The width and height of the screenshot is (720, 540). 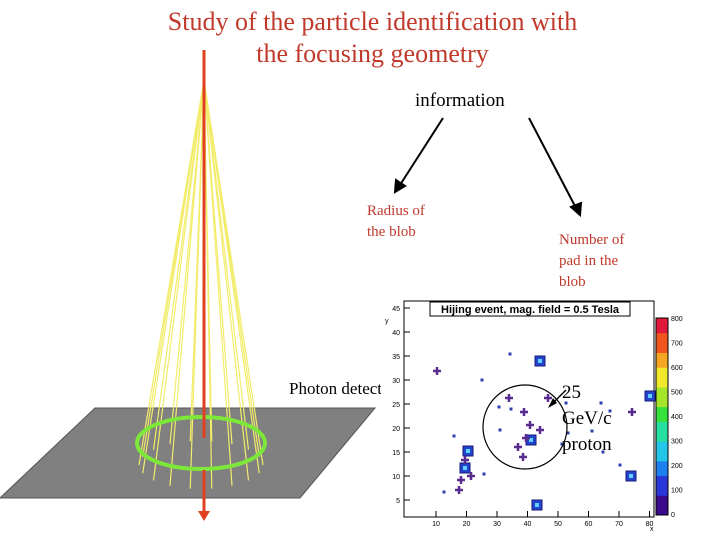 What do you see at coordinates (396, 405) in the screenshot?
I see `y-tick-label: 25` at bounding box center [396, 405].